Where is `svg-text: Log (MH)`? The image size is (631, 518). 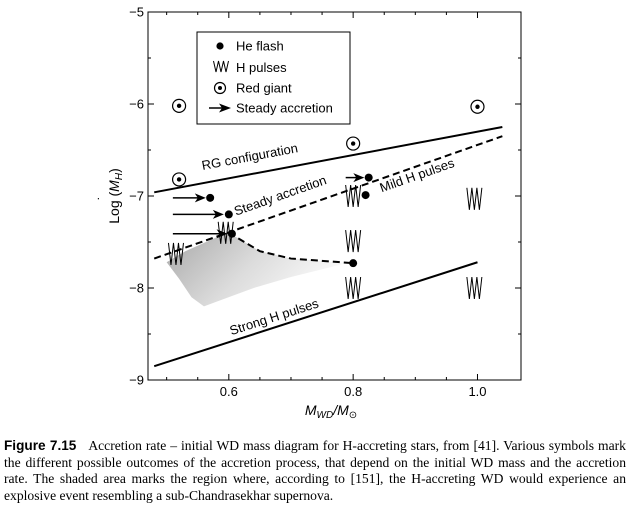
svg-text: Log (MH) is located at coordinates (115, 196).